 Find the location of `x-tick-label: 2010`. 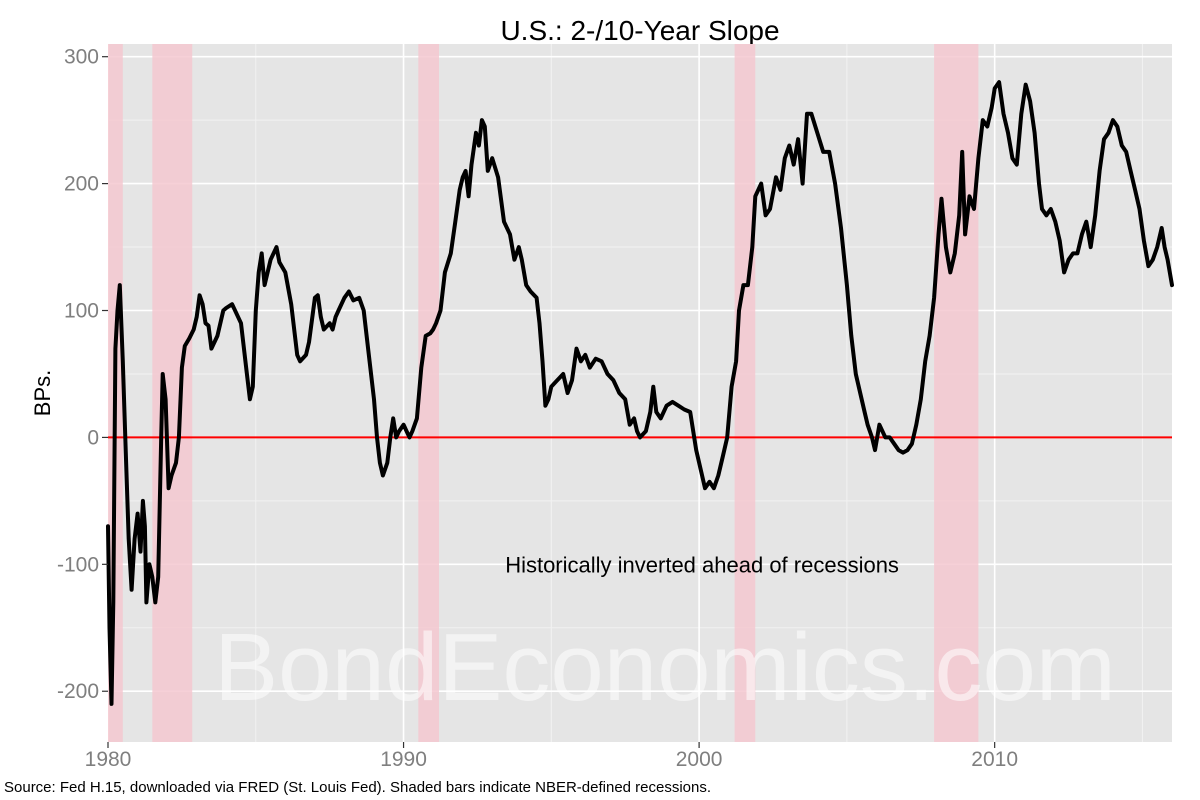

x-tick-label: 2010 is located at coordinates (994, 759).